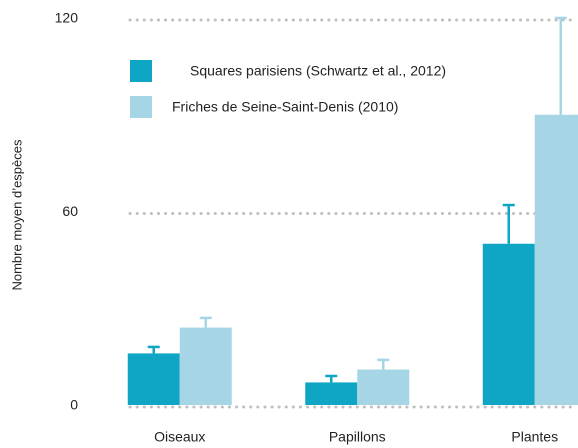 The height and width of the screenshot is (448, 578). Describe the element at coordinates (357, 437) in the screenshot. I see `x-tick-label: Papillons` at that location.